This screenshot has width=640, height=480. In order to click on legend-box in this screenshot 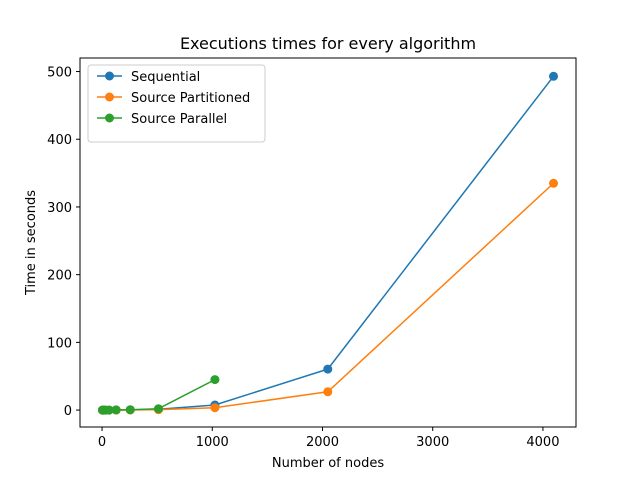, I will do `click(176, 103)`.